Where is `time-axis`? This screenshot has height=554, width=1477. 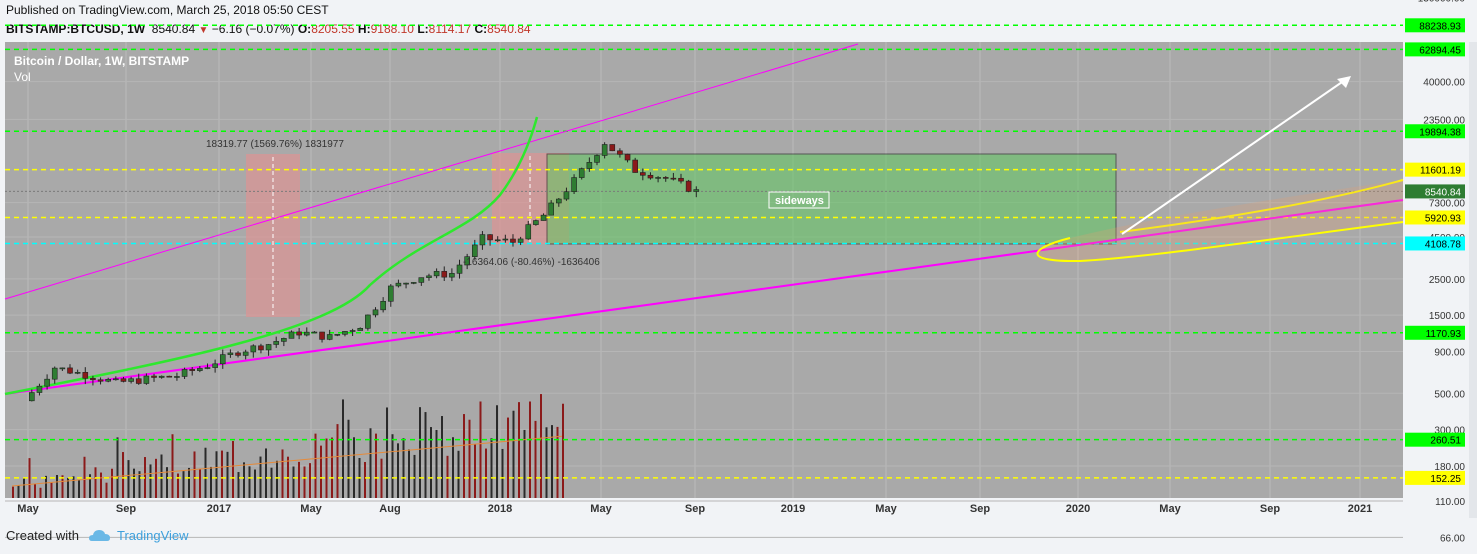 time-axis is located at coordinates (704, 508).